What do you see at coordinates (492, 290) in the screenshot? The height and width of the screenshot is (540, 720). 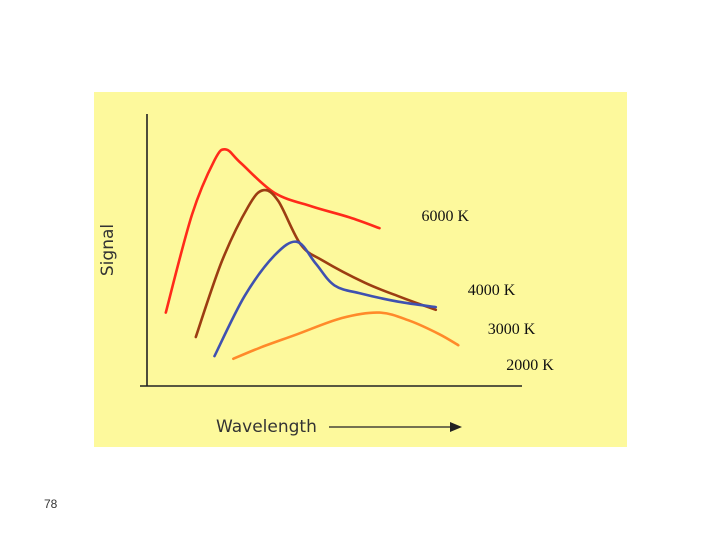 I see `series-label-4000k: 4000 K` at bounding box center [492, 290].